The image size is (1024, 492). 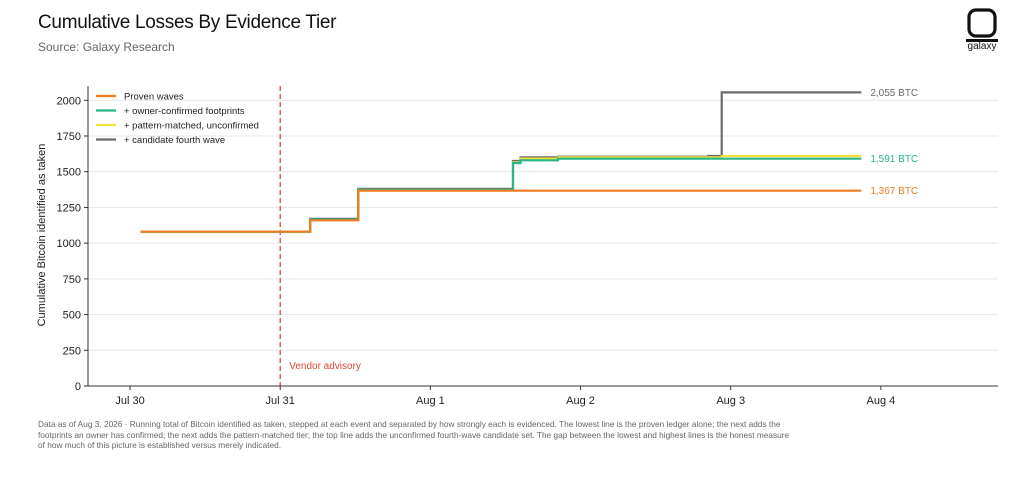 I want to click on x-tick-label: Jul 31, so click(x=280, y=401).